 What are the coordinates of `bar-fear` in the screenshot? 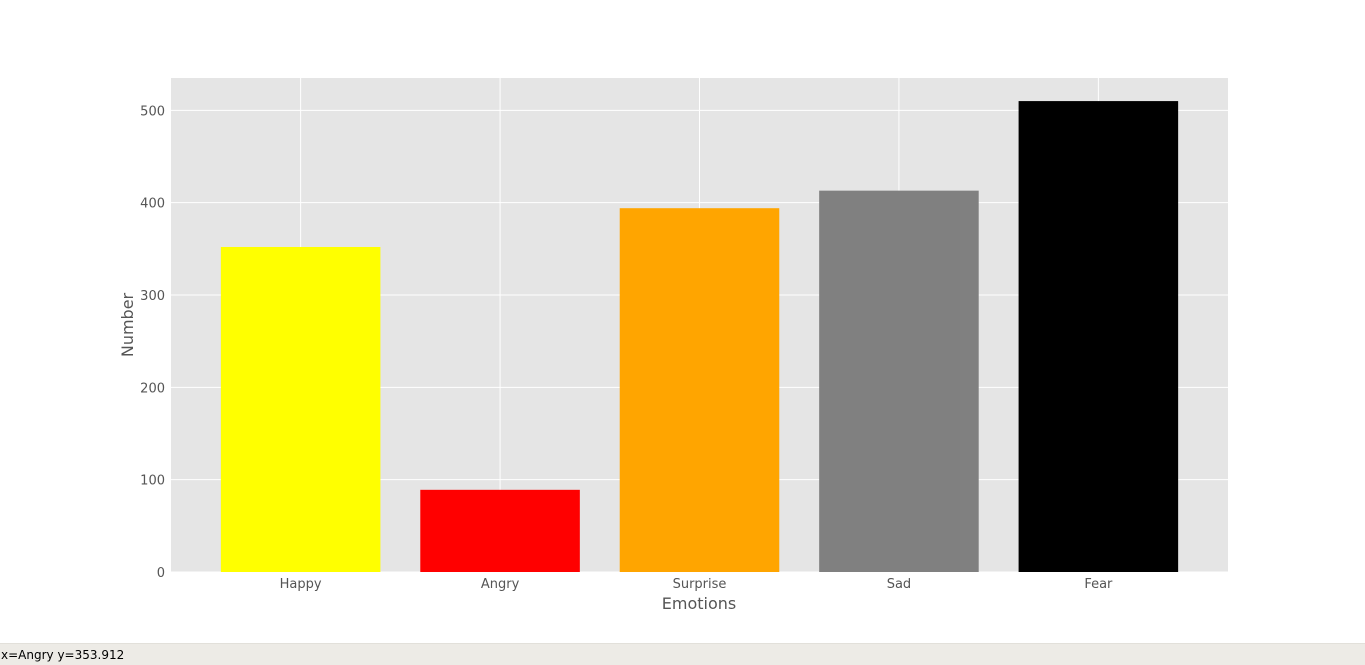 It's located at (1098, 337).